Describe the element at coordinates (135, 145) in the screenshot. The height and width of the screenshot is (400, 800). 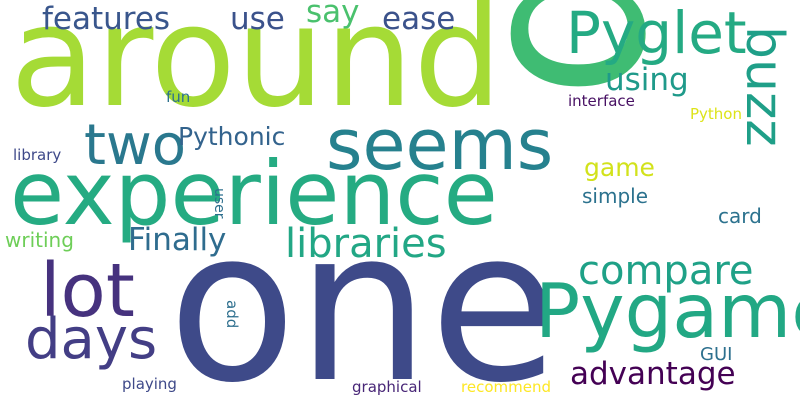
I see `word-two: two` at that location.